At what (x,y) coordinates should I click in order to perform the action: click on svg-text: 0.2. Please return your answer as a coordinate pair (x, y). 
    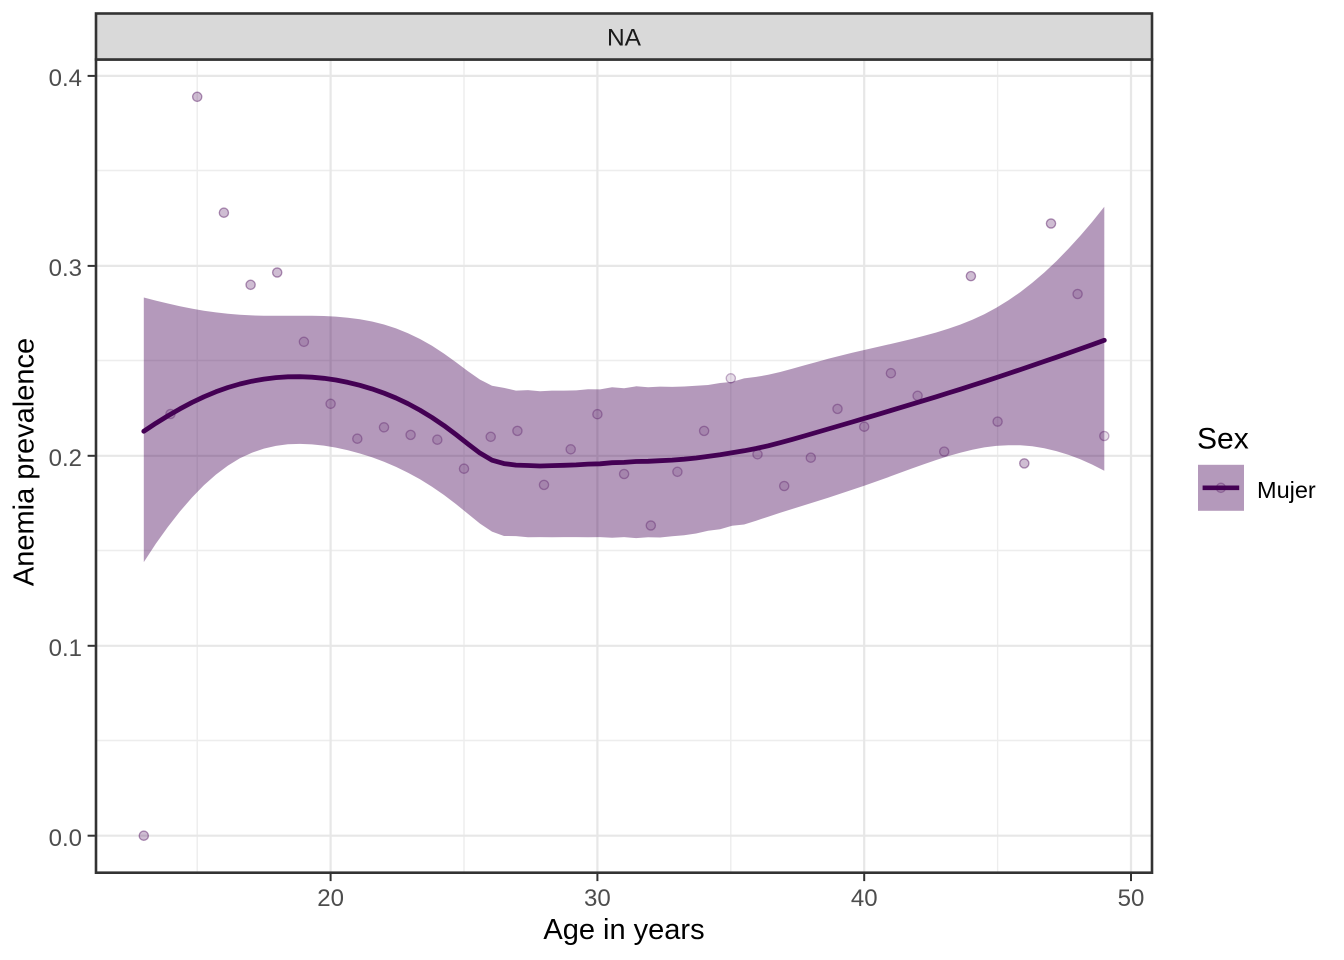
    Looking at the image, I should click on (65, 458).